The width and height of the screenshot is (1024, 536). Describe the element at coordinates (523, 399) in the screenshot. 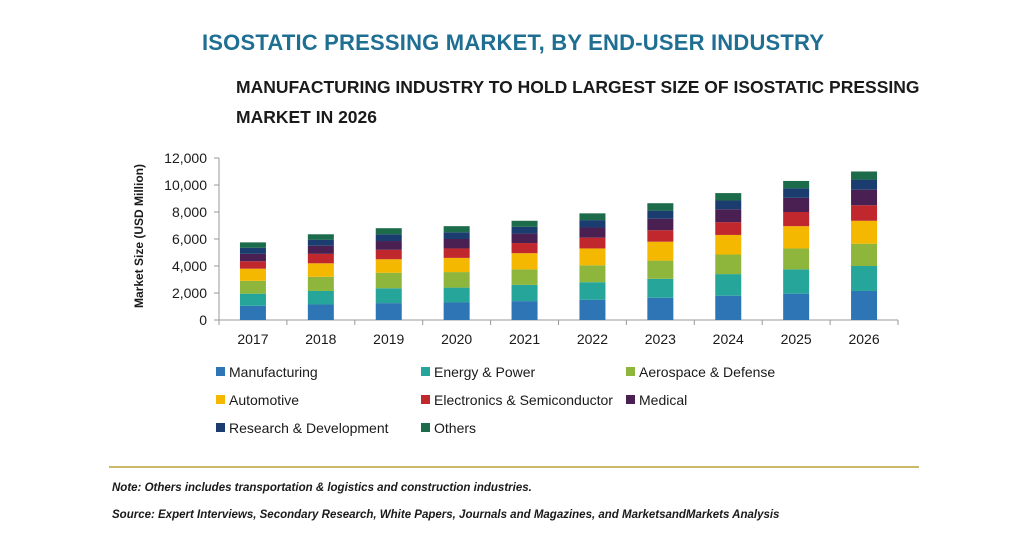

I see `legend-label: Electronics & Semiconductor` at that location.